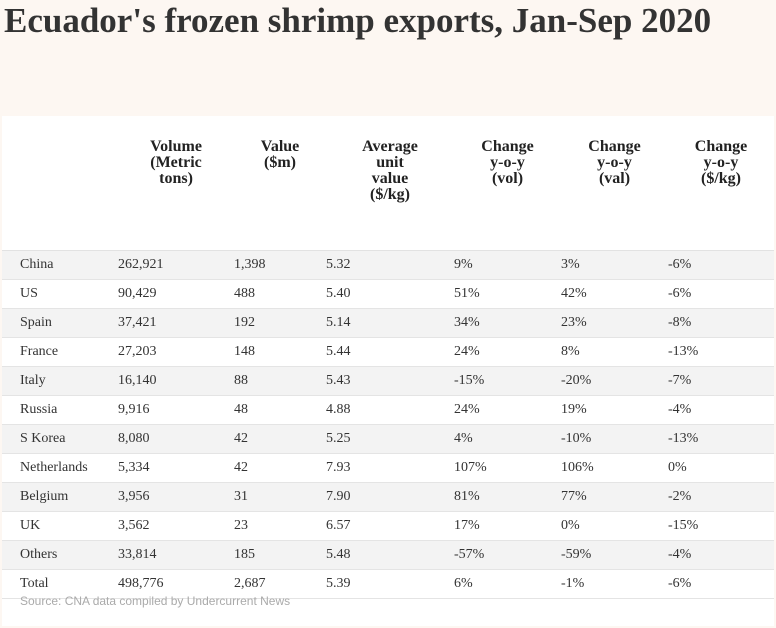  What do you see at coordinates (721, 381) in the screenshot?
I see `table-cell: -7%` at bounding box center [721, 381].